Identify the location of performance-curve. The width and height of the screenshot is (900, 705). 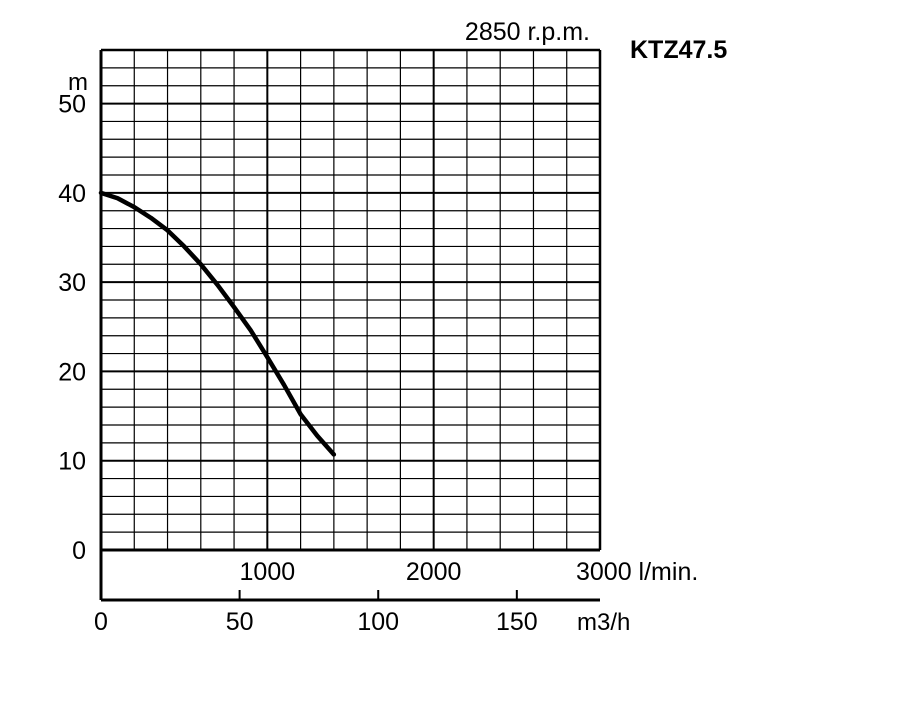
(217, 323).